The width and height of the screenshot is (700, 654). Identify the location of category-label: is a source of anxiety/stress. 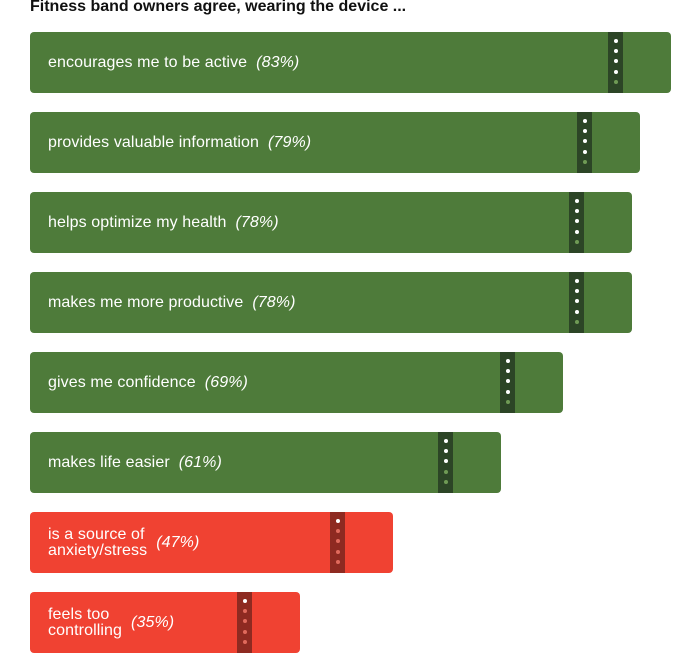
(98, 542).